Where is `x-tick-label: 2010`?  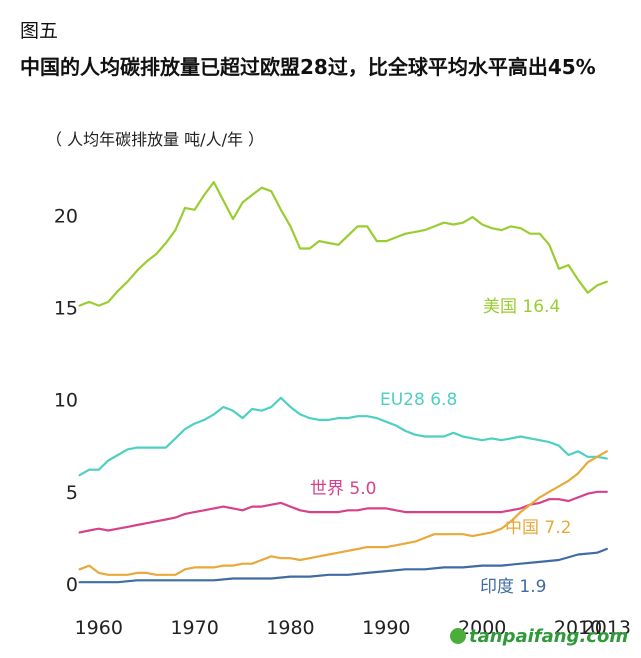 x-tick-label: 2010 is located at coordinates (578, 628).